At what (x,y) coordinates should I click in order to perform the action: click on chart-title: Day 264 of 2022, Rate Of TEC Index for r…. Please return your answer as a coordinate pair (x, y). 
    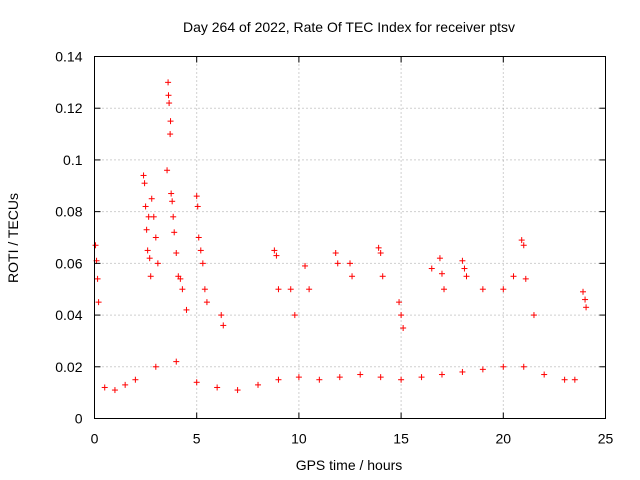
    Looking at the image, I should click on (349, 27).